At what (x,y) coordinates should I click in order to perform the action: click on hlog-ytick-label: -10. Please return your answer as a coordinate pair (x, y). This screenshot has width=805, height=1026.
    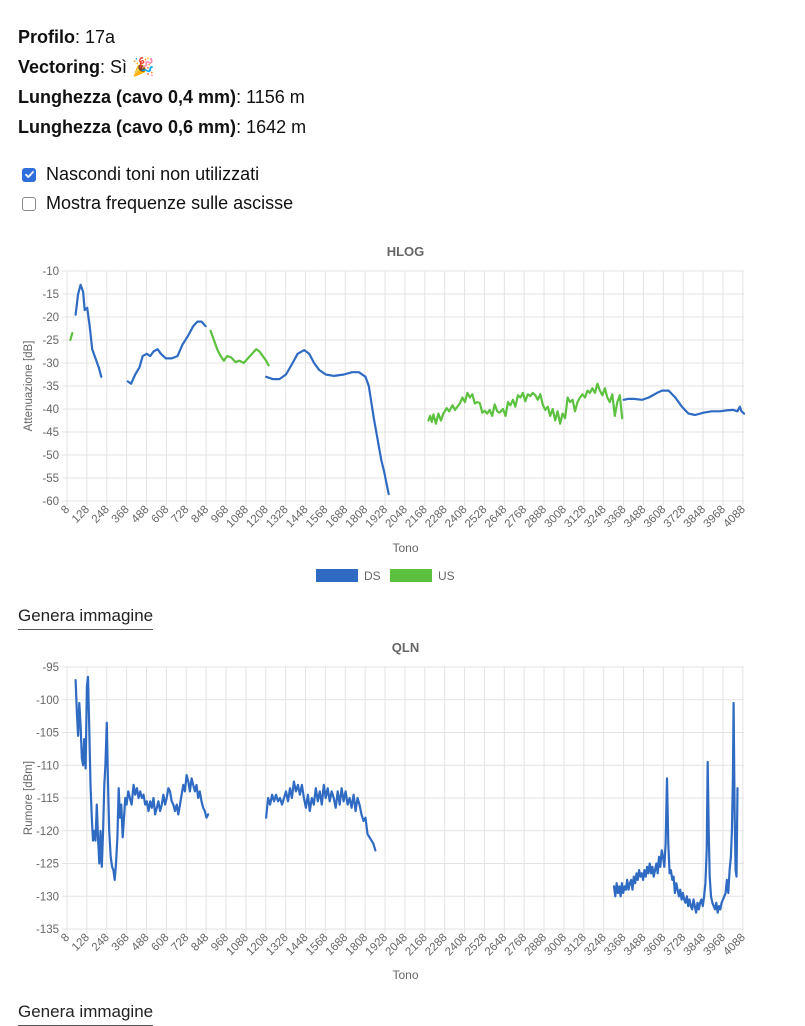
    Looking at the image, I should click on (50, 272).